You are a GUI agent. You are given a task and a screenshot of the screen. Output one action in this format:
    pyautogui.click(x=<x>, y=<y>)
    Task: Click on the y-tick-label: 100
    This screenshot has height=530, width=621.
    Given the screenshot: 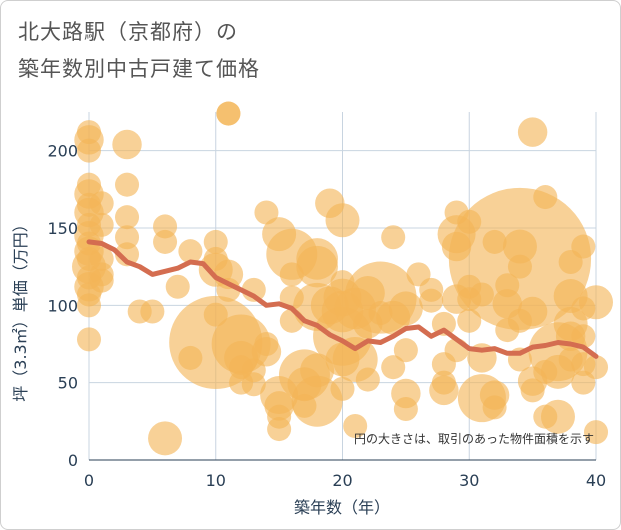 What is the action you would take?
    pyautogui.click(x=62, y=305)
    